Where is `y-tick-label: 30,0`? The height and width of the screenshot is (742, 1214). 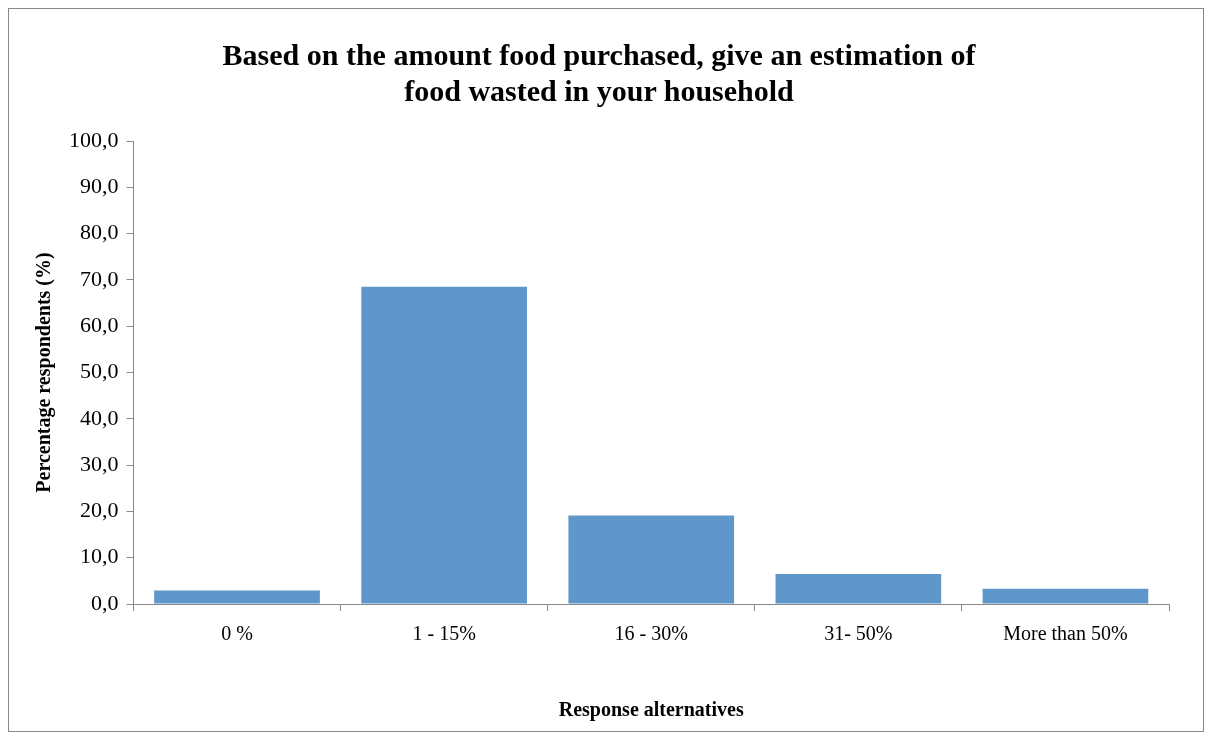
y-tick-label: 30,0 is located at coordinates (99, 463).